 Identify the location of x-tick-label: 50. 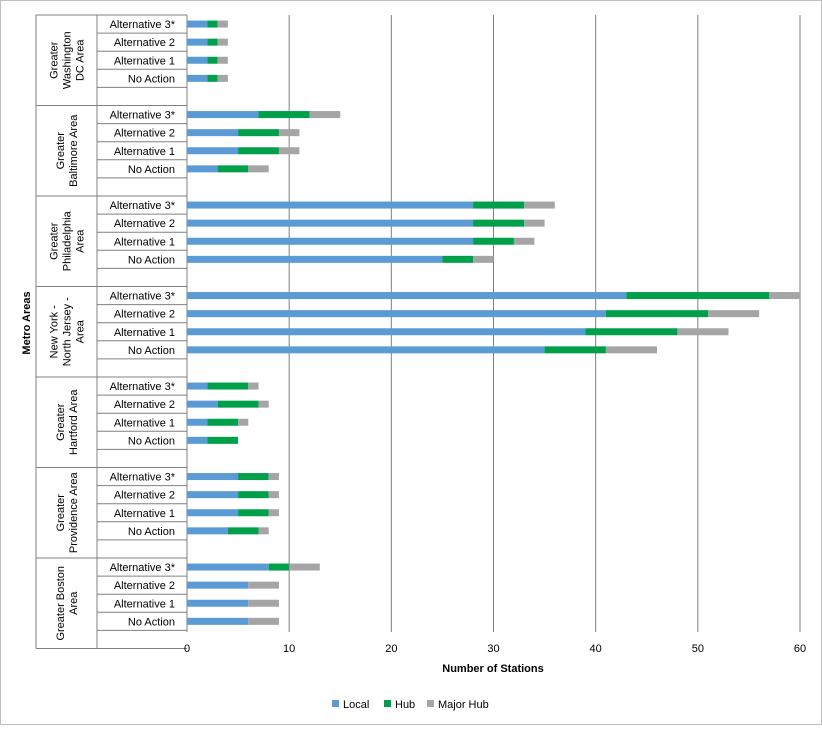
(698, 649).